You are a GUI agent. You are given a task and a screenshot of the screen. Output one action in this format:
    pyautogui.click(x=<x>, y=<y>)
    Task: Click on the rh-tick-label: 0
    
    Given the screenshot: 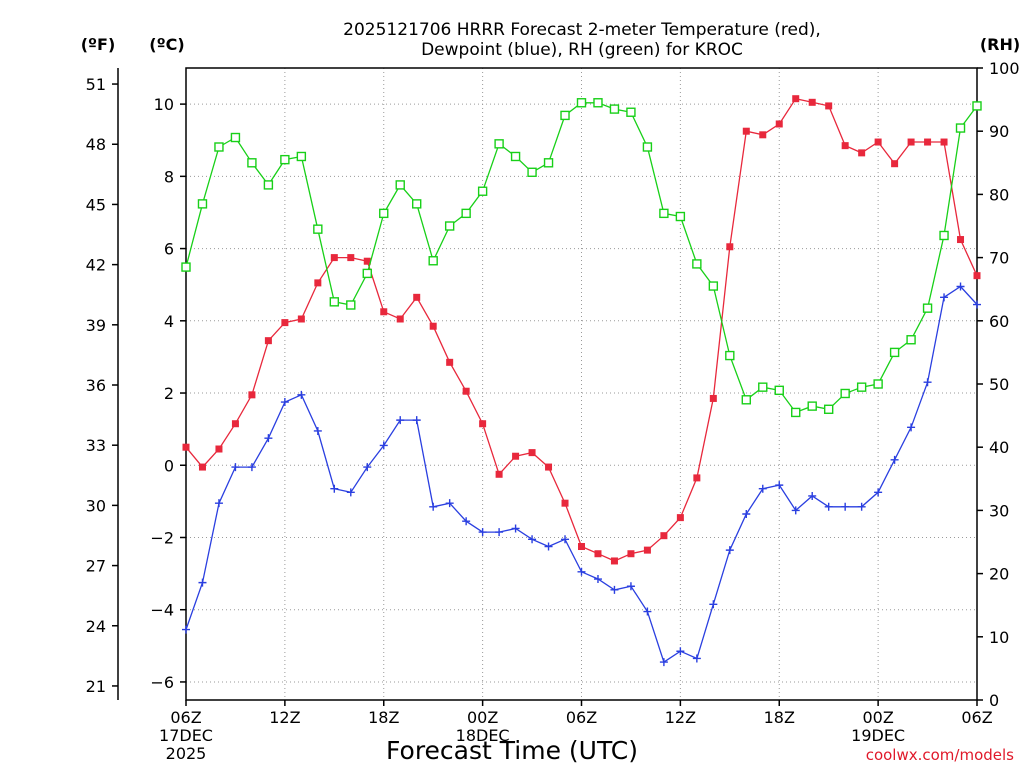 What is the action you would take?
    pyautogui.click(x=994, y=700)
    